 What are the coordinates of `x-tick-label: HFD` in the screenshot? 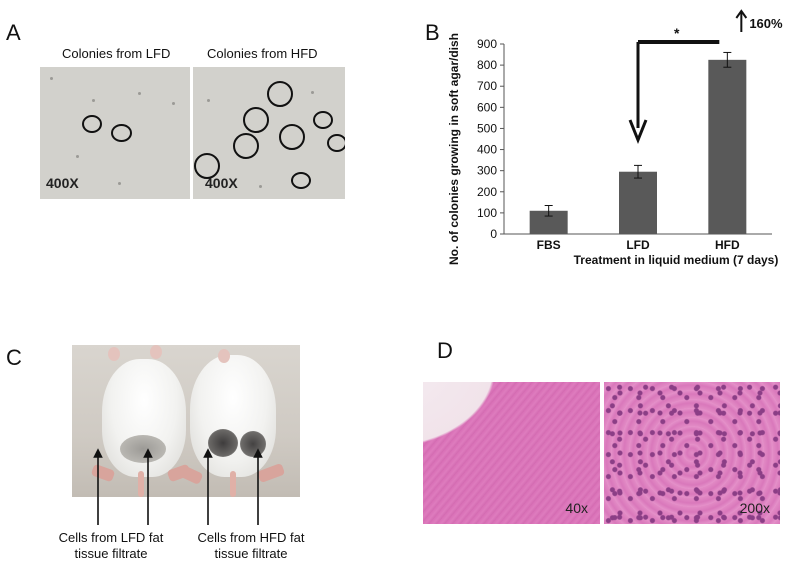 It's located at (727, 245).